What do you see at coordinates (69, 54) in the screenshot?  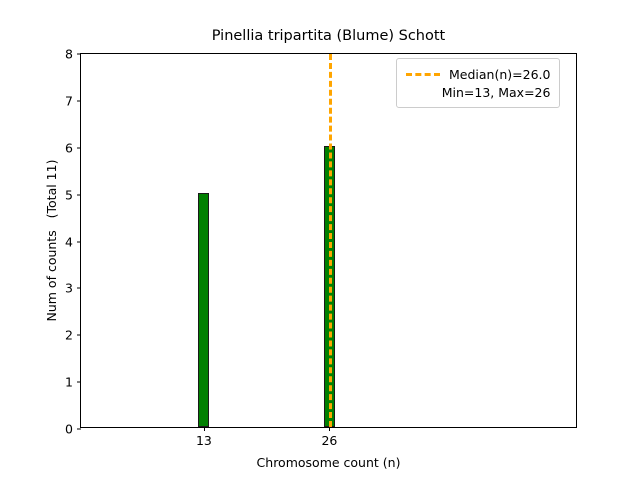 I see `ytick-label-8: 8` at bounding box center [69, 54].